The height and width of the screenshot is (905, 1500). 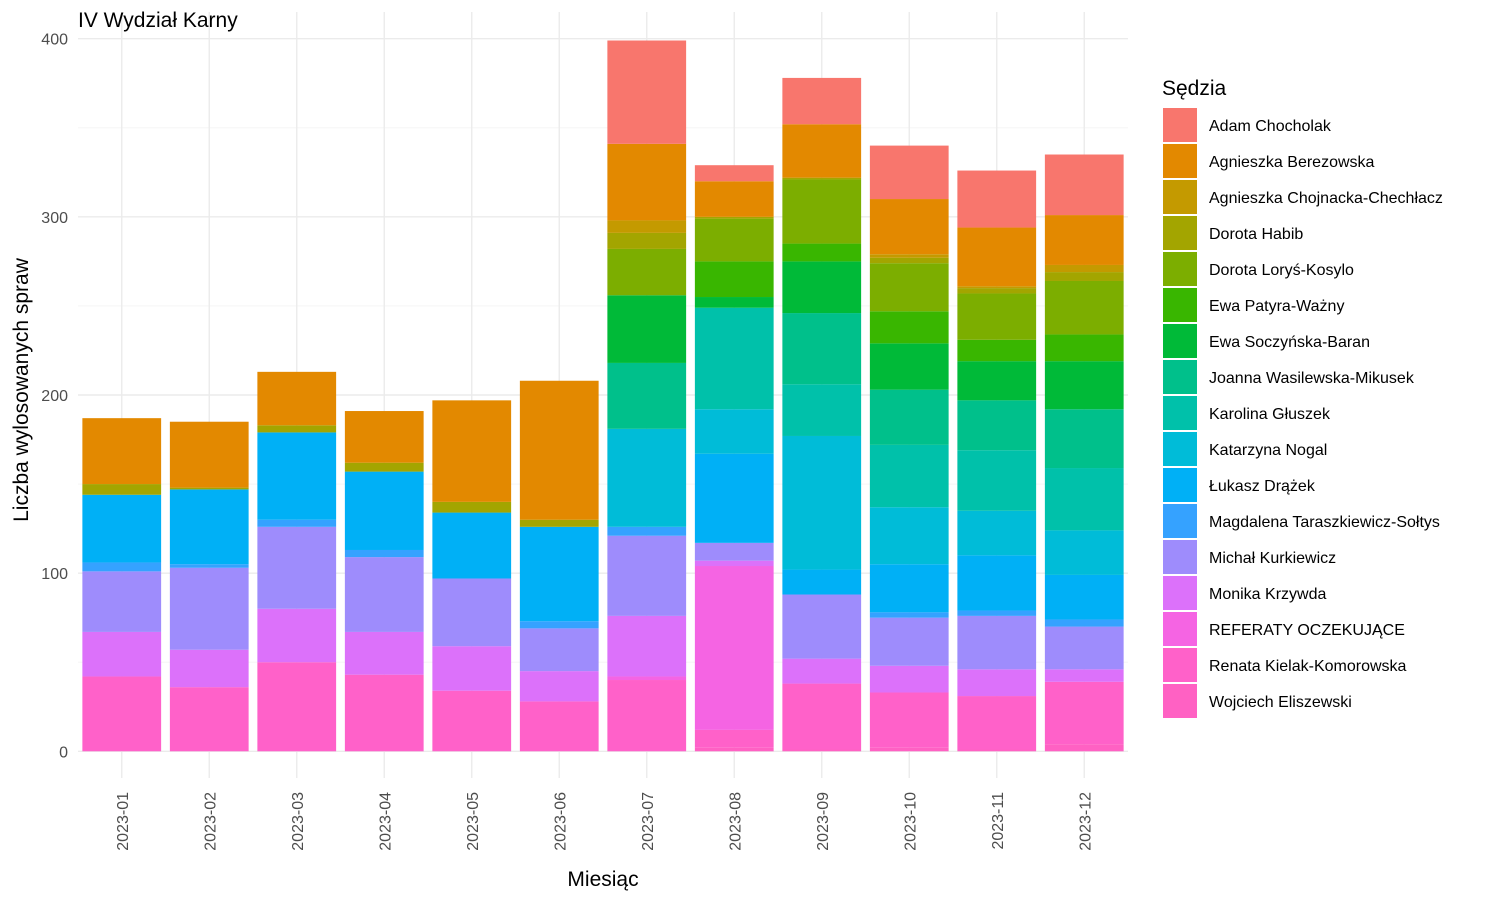 What do you see at coordinates (1308, 666) in the screenshot?
I see `legend-label: Renata Kielak-Komorowska` at bounding box center [1308, 666].